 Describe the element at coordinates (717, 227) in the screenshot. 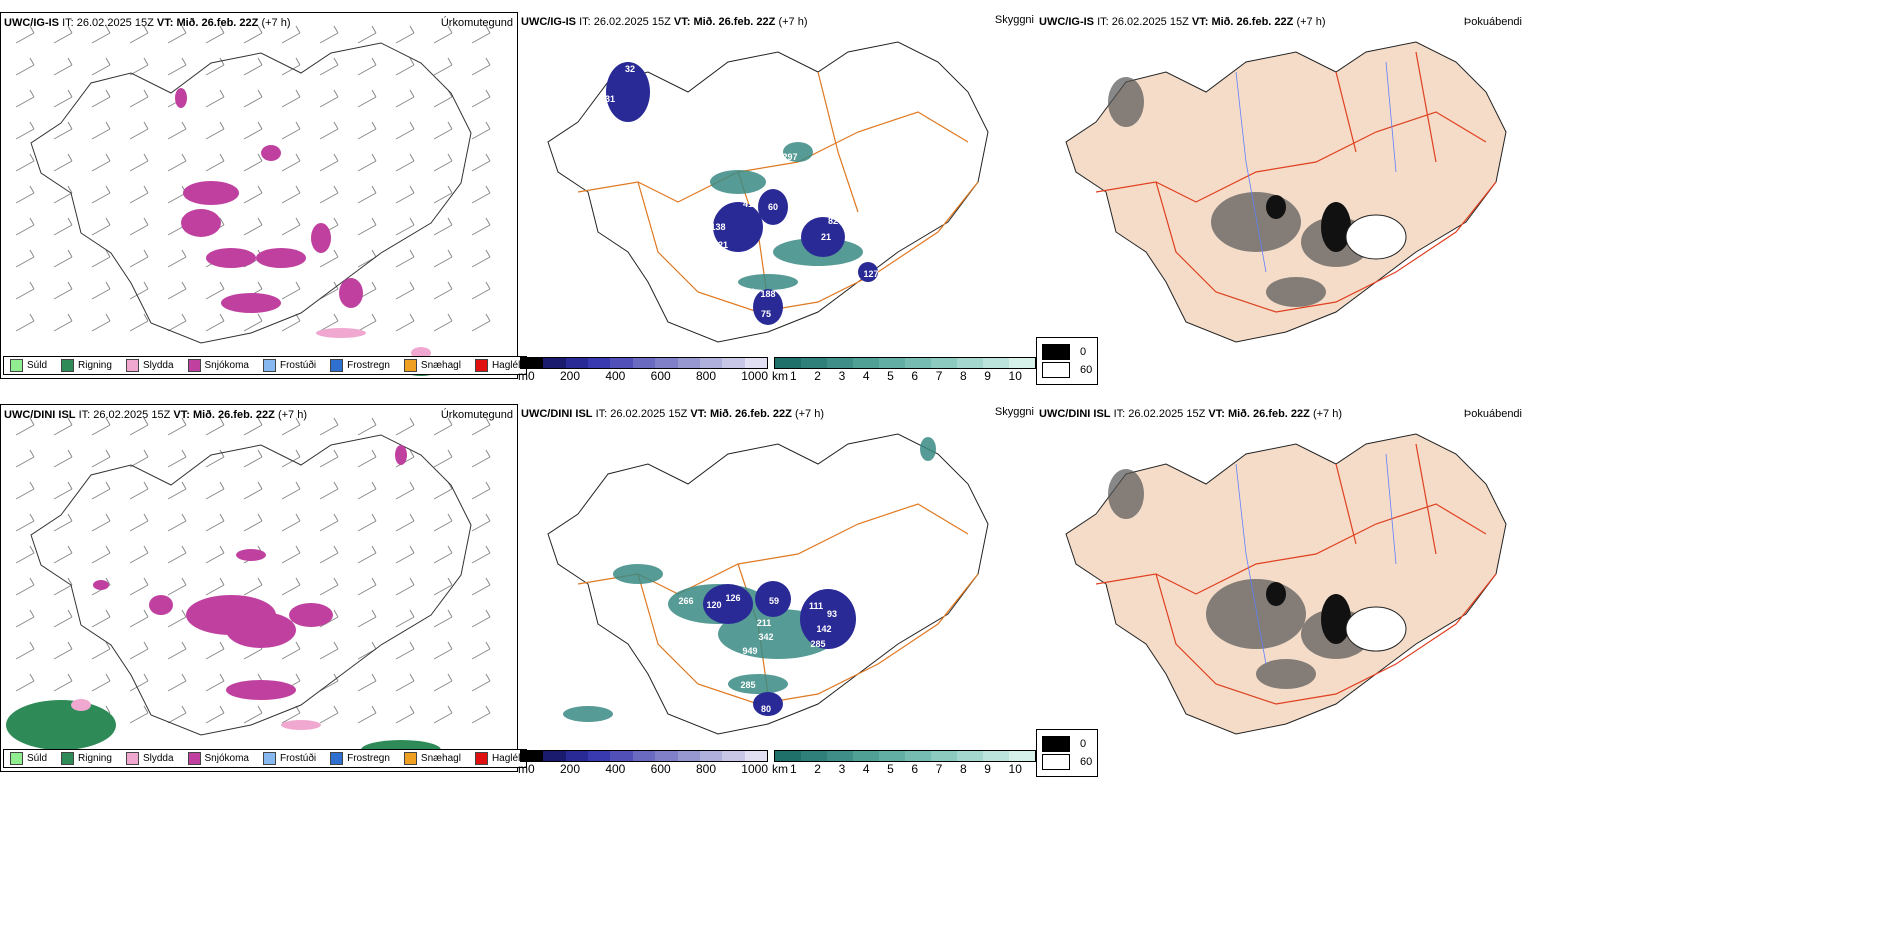

I see `cloud-base-label: 138` at that location.